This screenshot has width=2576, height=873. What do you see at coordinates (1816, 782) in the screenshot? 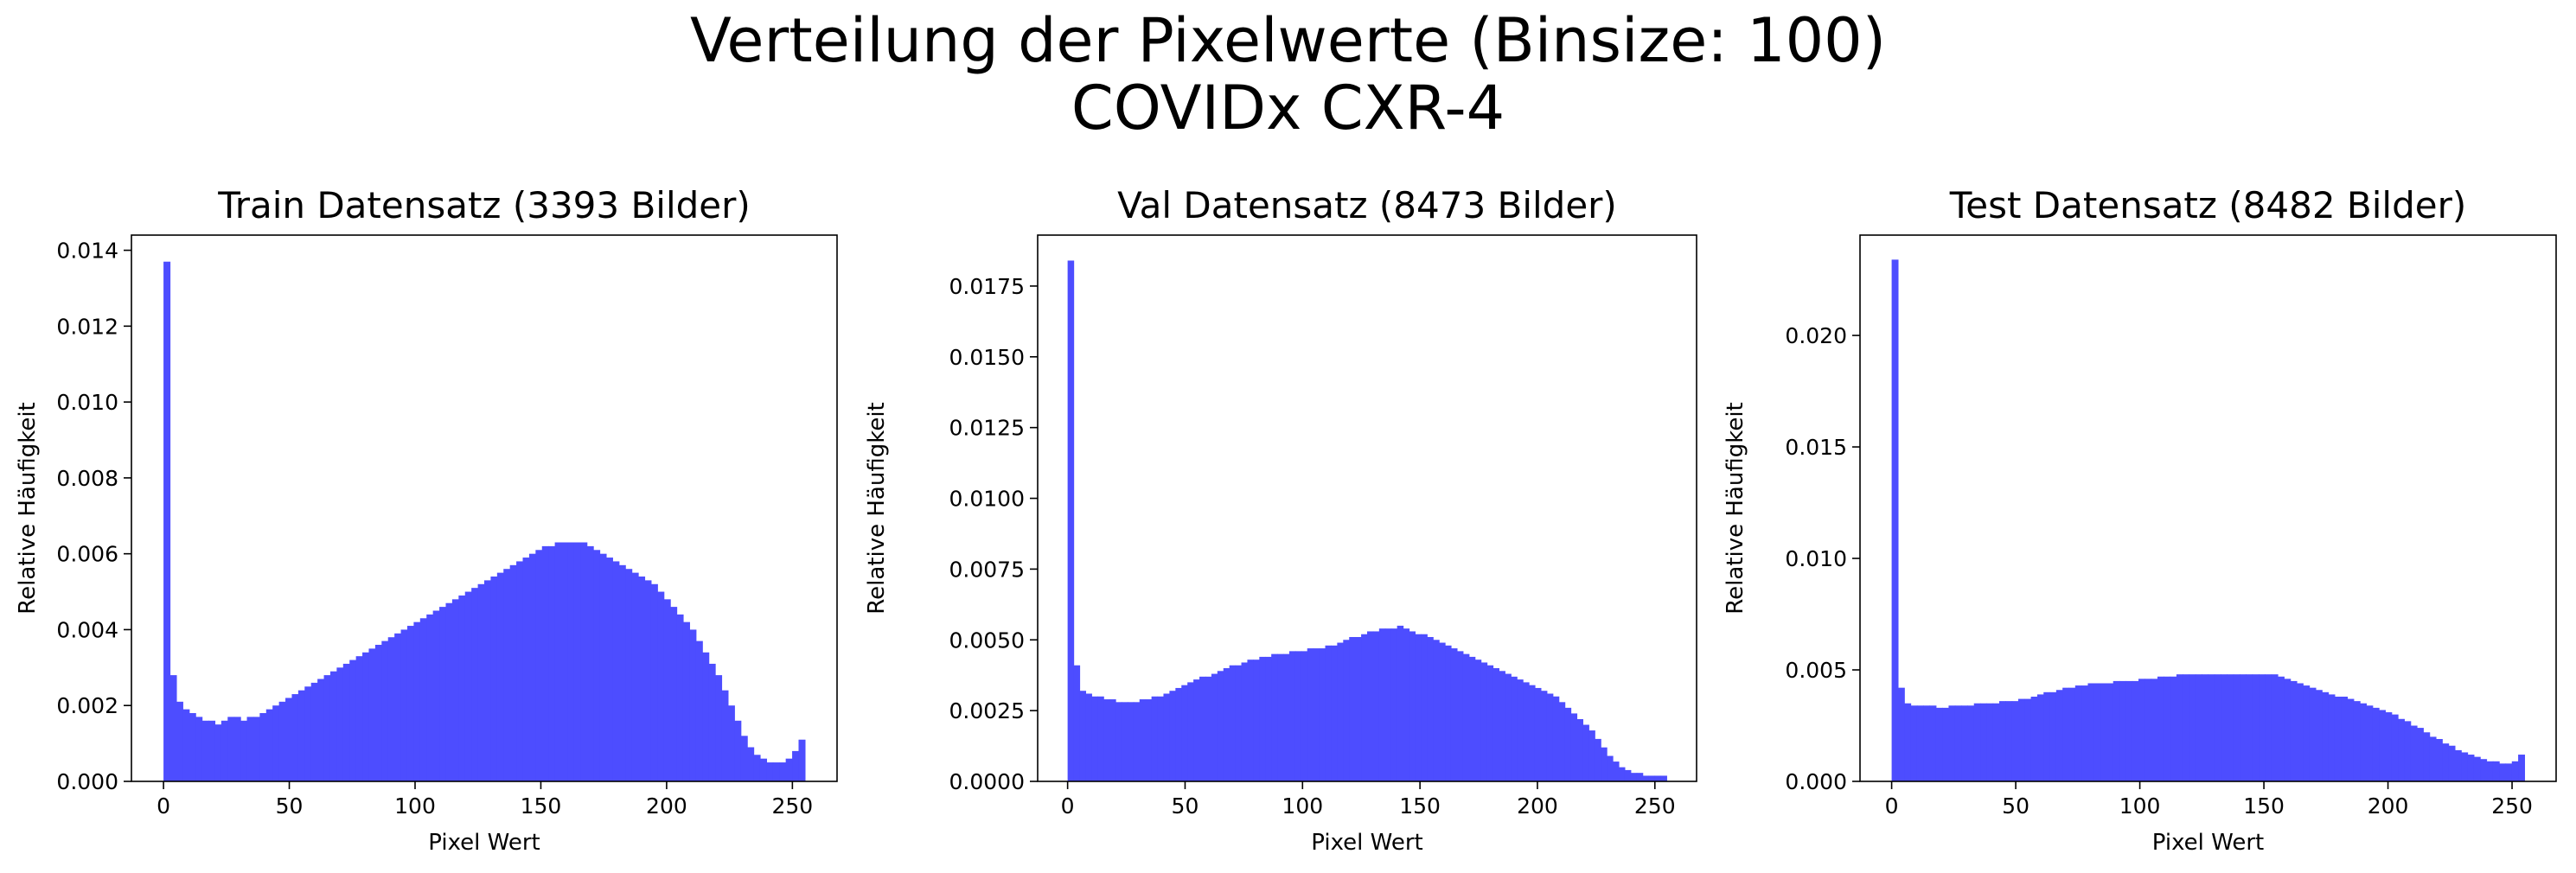
I see `y-tick-label: 0.000` at bounding box center [1816, 782].